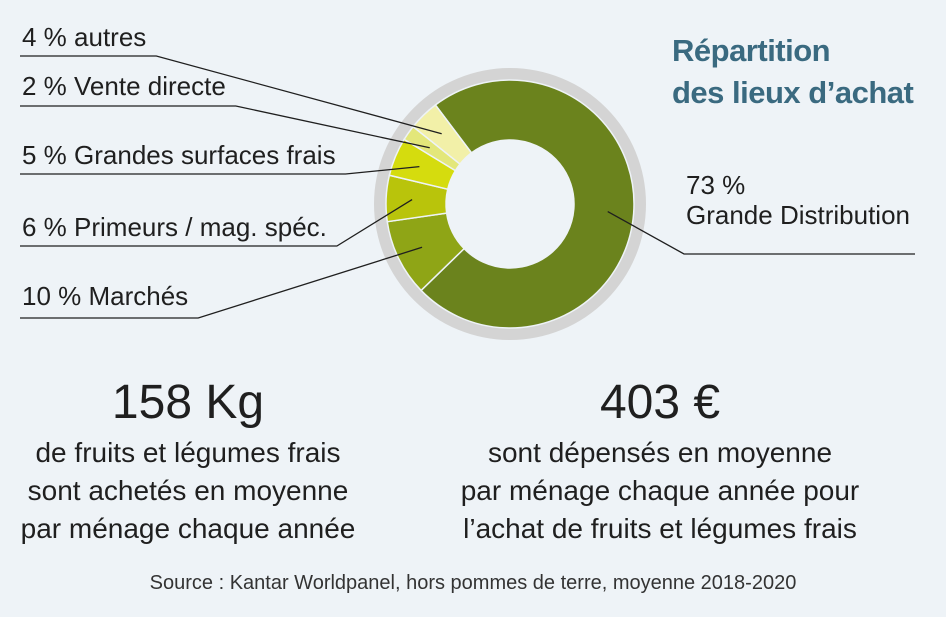 Image resolution: width=946 pixels, height=617 pixels. I want to click on chart-title-line-2: des lieux d’achat, so click(793, 92).